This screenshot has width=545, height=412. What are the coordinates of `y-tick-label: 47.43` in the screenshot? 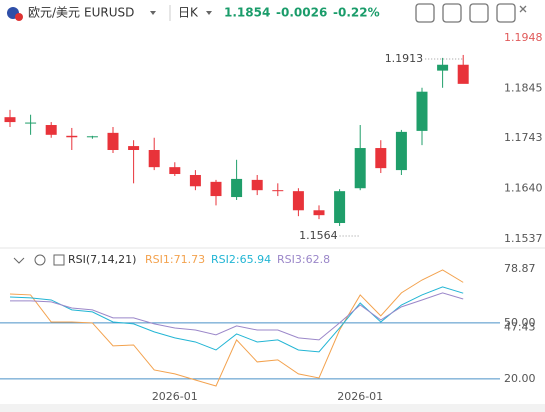 It's located at (520, 327).